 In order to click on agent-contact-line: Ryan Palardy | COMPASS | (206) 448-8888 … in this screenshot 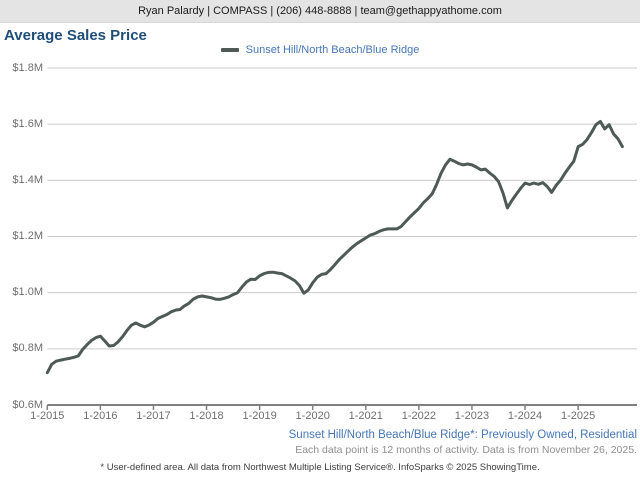, I will do `click(320, 11)`.